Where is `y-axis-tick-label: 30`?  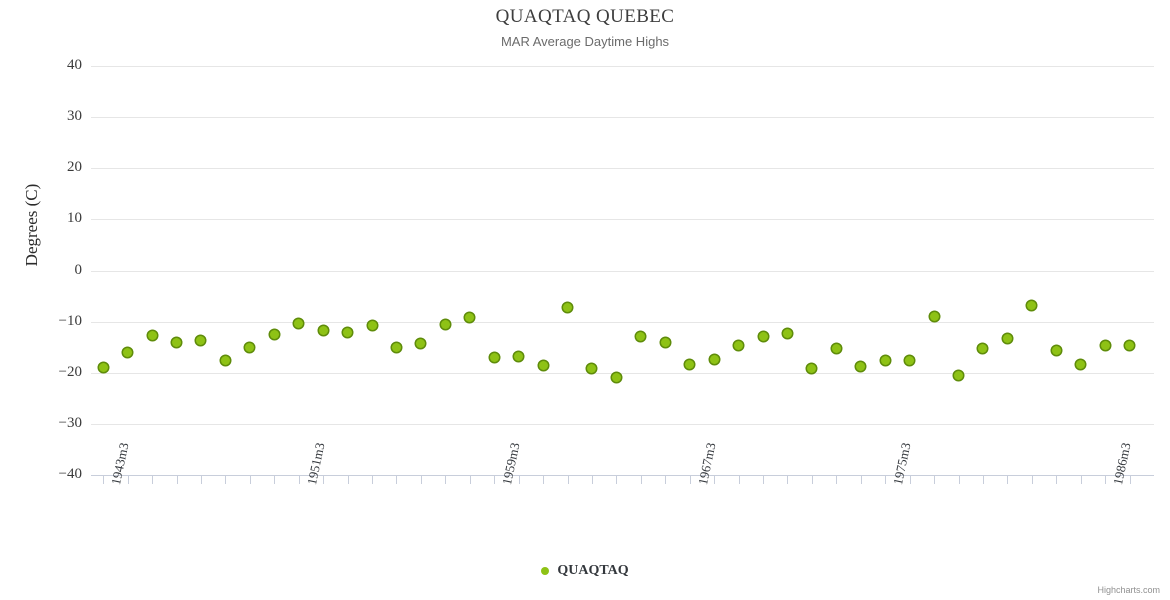 y-axis-tick-label: 30 is located at coordinates (74, 116).